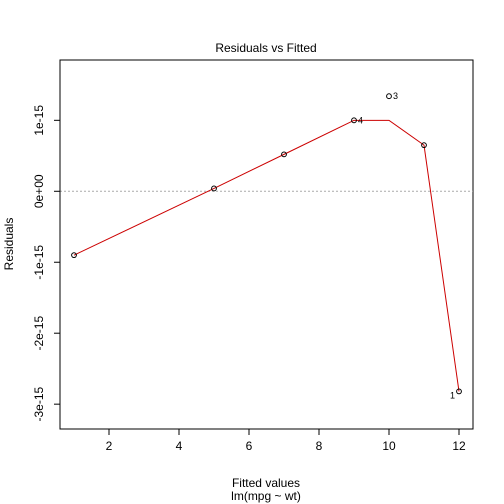 The height and width of the screenshot is (504, 504). Describe the element at coordinates (9, 244) in the screenshot. I see `y-axis-label: Residuals` at that location.